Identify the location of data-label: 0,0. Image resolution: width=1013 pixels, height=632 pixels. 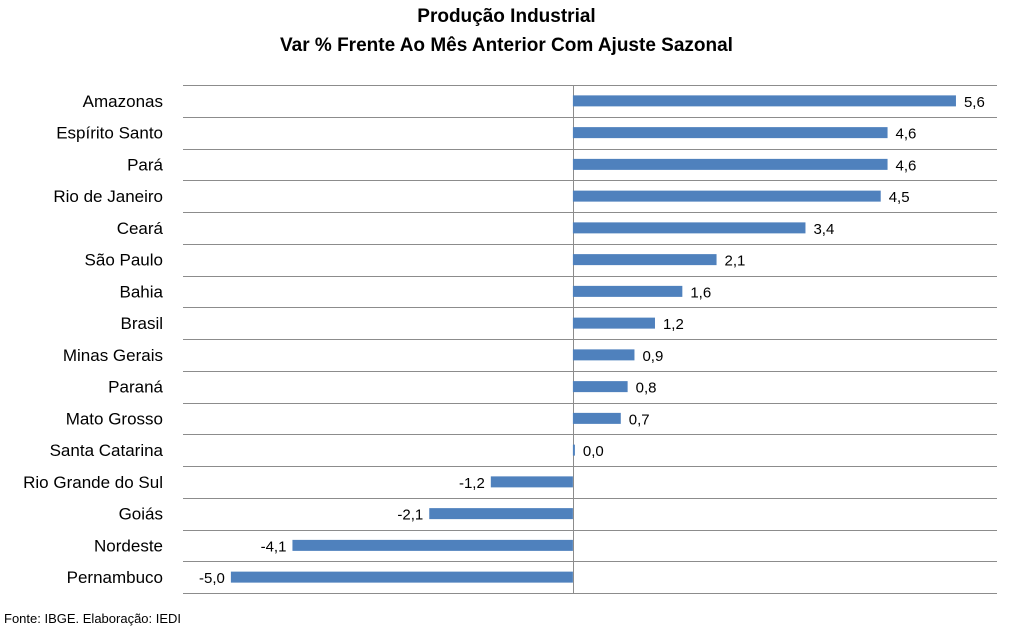
(593, 451).